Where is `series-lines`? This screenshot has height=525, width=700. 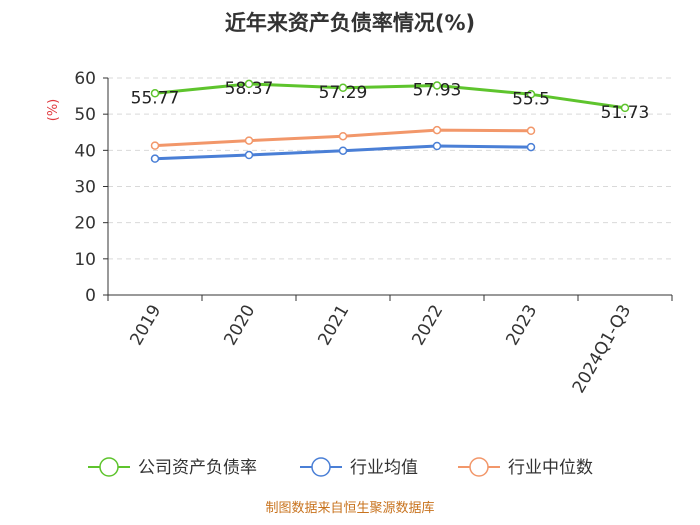
series-lines is located at coordinates (390, 121).